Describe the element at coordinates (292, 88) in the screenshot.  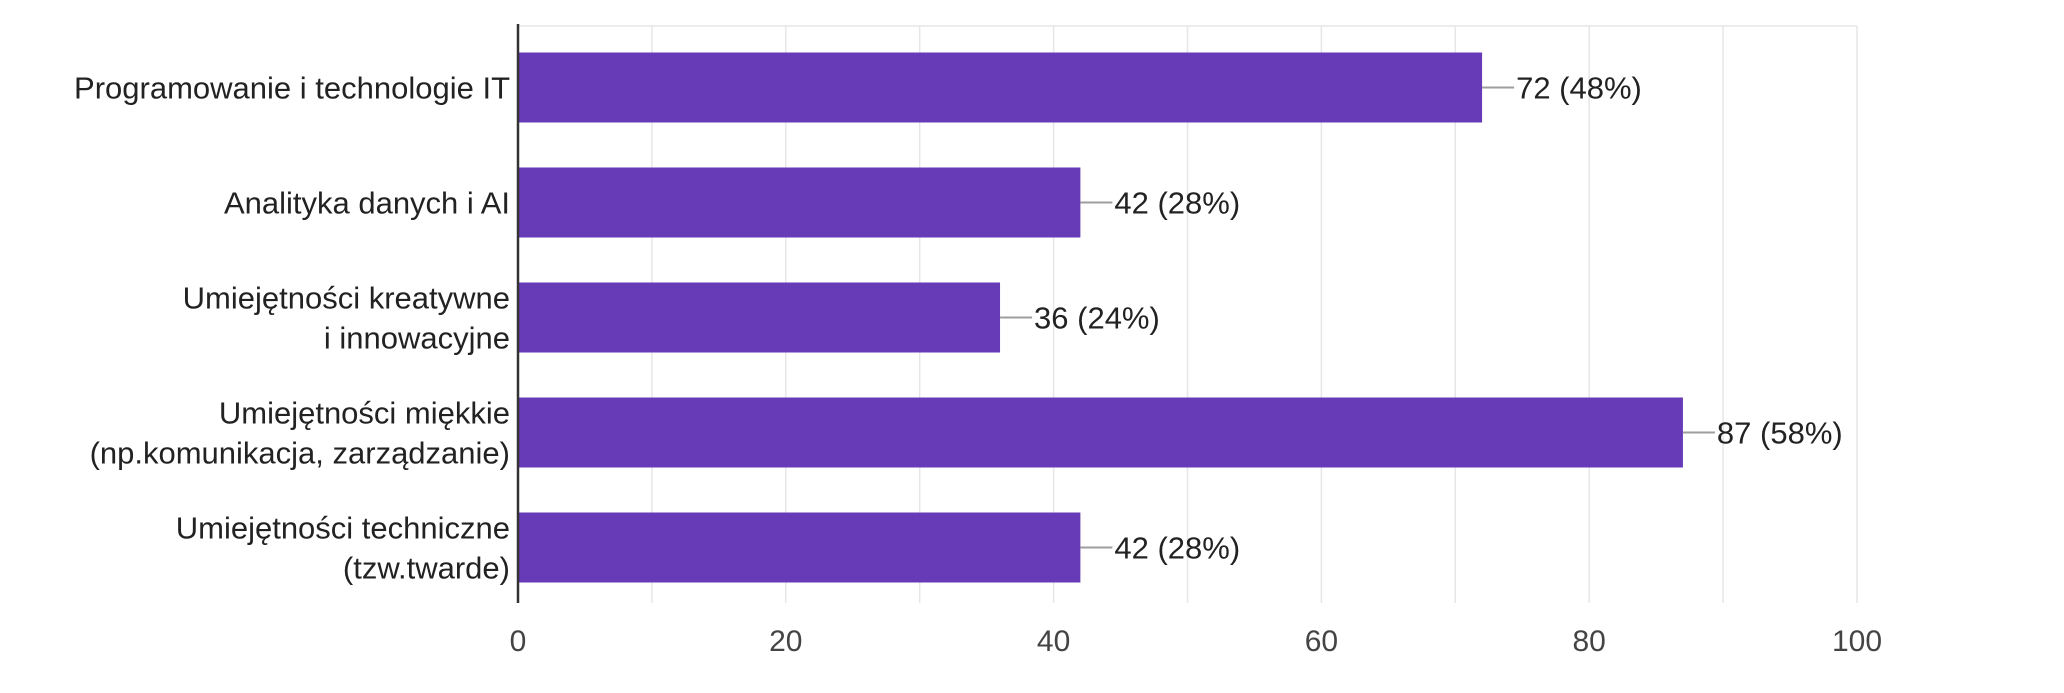
I see `category-label-0-0: Programowanie i technologie IT` at that location.